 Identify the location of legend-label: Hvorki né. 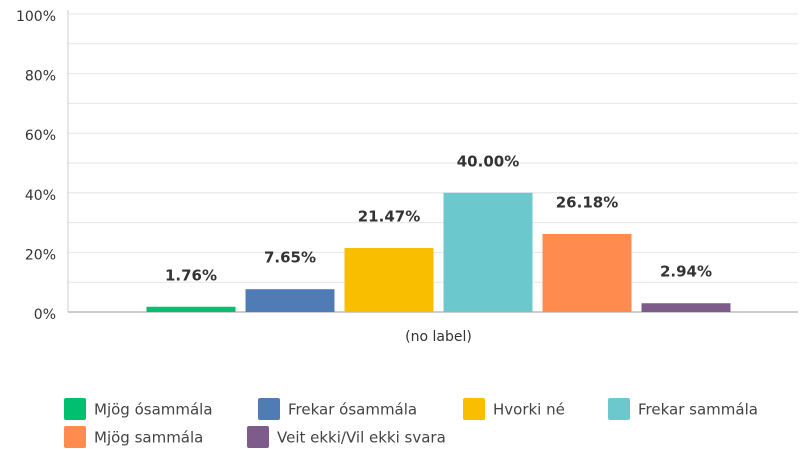
(529, 410).